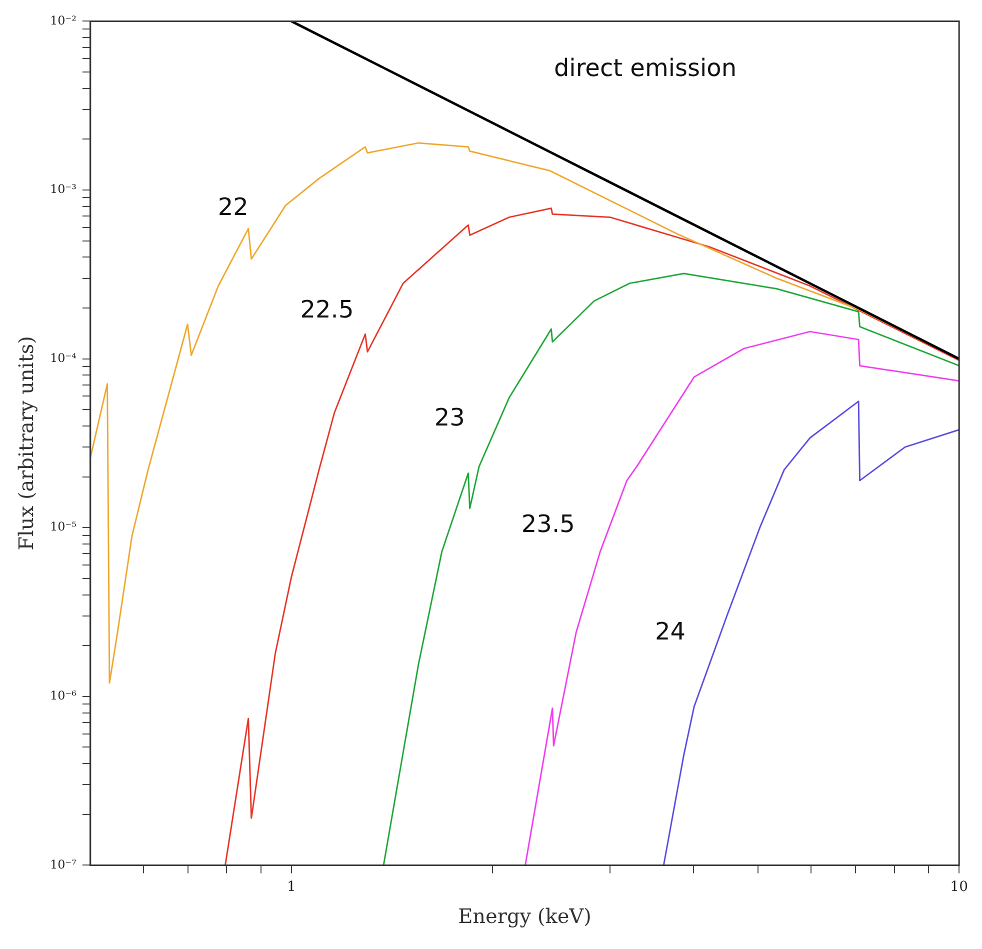 The image size is (982, 949). I want to click on y-tick-label: 10⁻⁵, so click(63, 527).